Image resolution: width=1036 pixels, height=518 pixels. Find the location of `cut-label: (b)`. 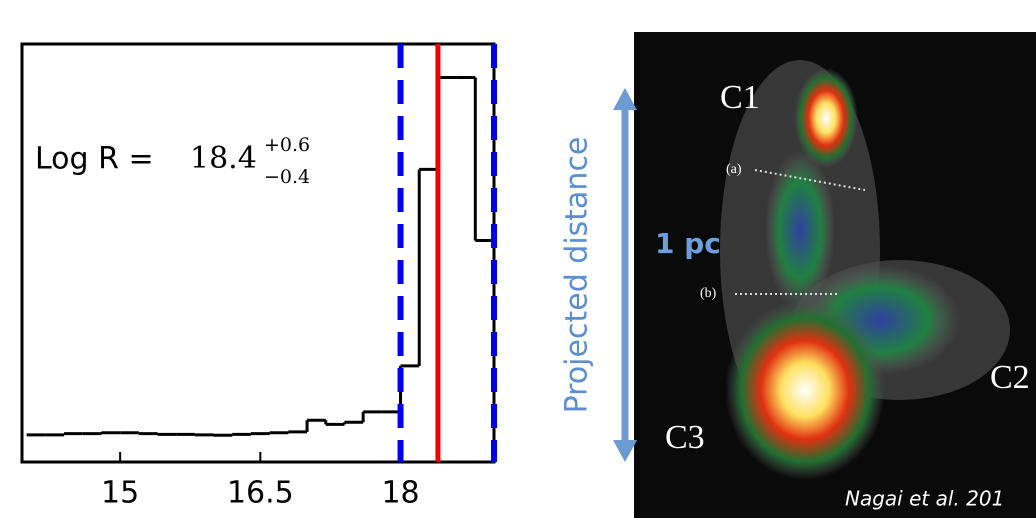

cut-label: (b) is located at coordinates (708, 293).